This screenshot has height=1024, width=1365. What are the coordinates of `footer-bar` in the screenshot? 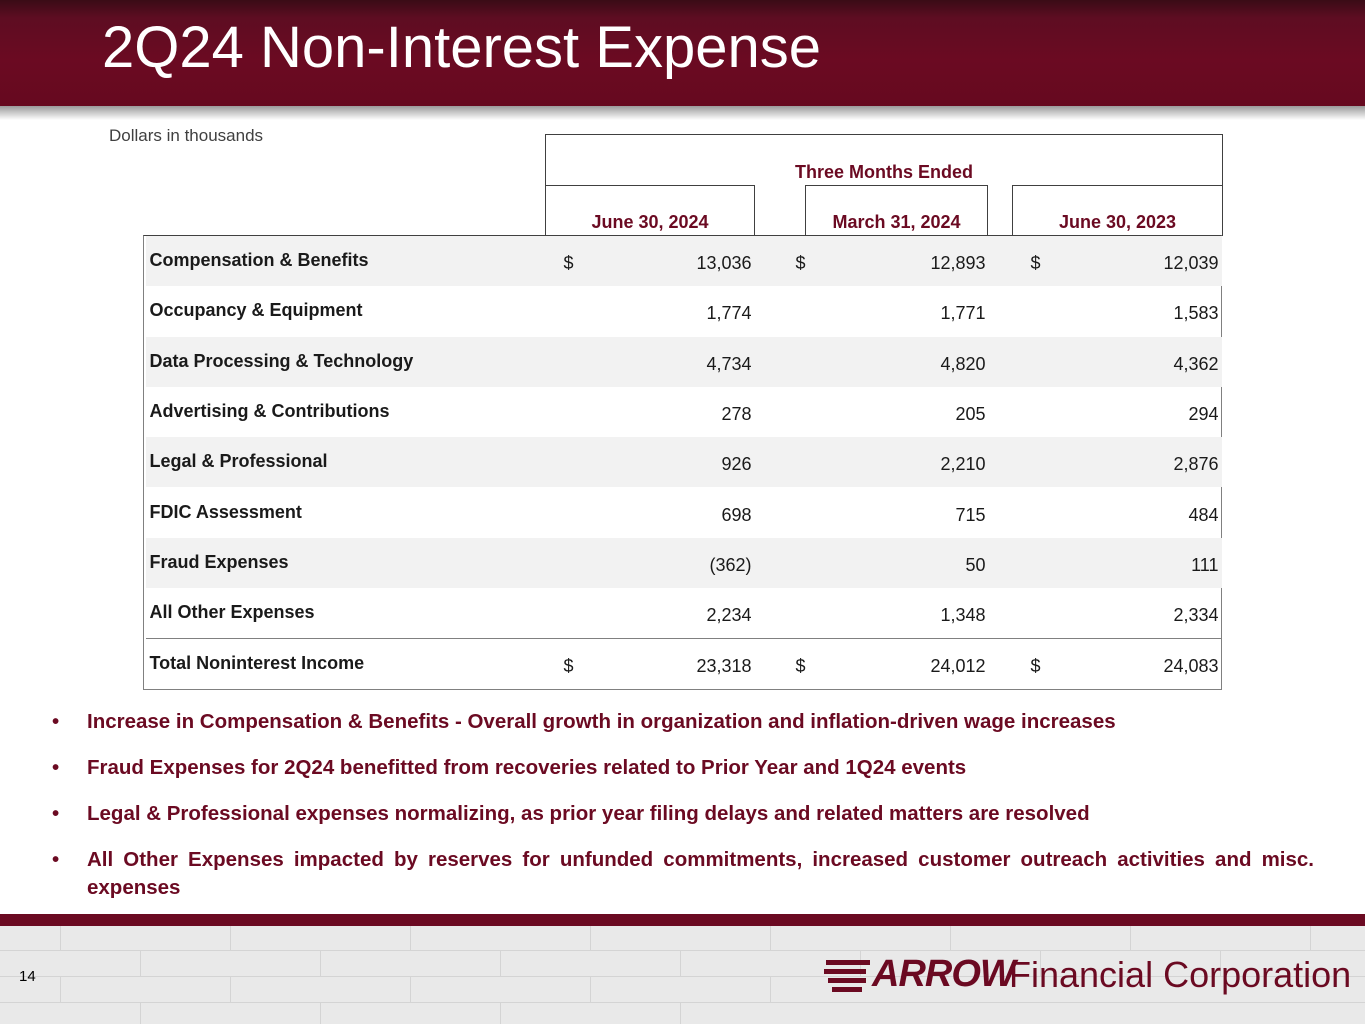 It's located at (682, 920).